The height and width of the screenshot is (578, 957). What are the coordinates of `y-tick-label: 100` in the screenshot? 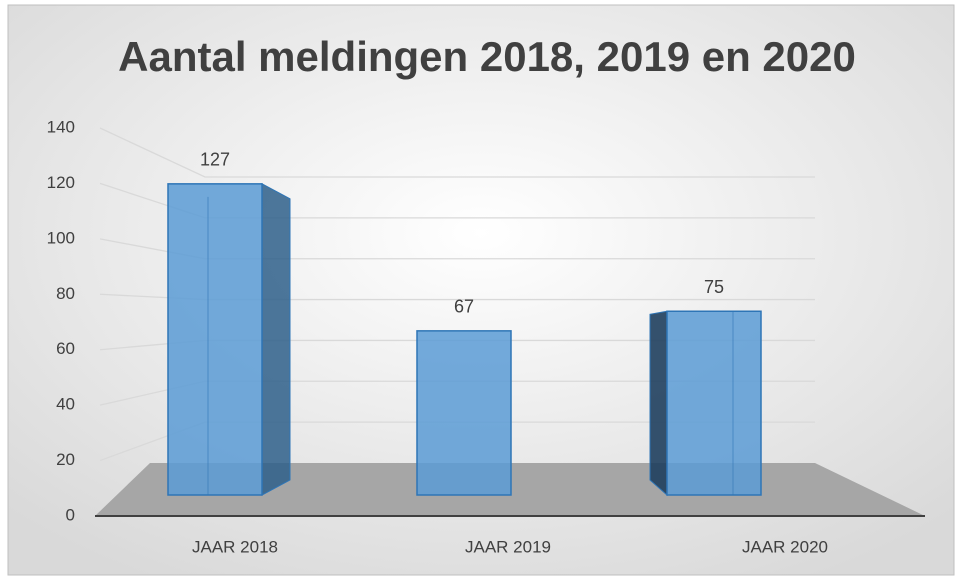 It's located at (61, 237).